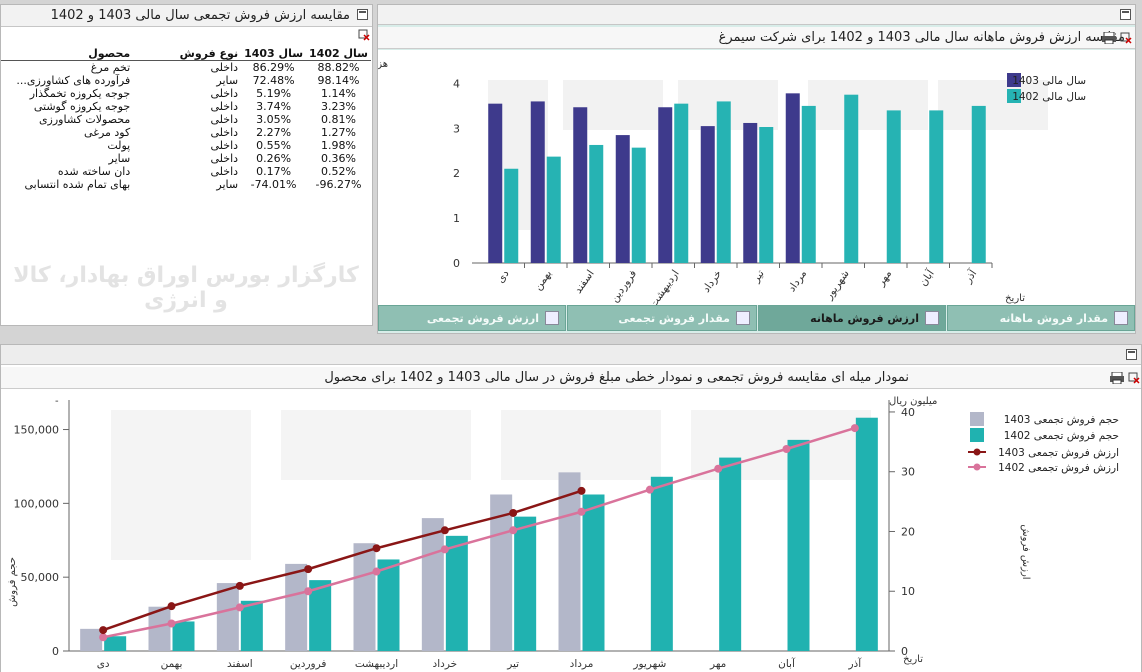 This screenshot has height=672, width=1142. Describe the element at coordinates (186, 93) in the screenshot. I see `table-row: جوجه یکروزه تخمگذار داخلی 5.19% 1.14%` at that location.